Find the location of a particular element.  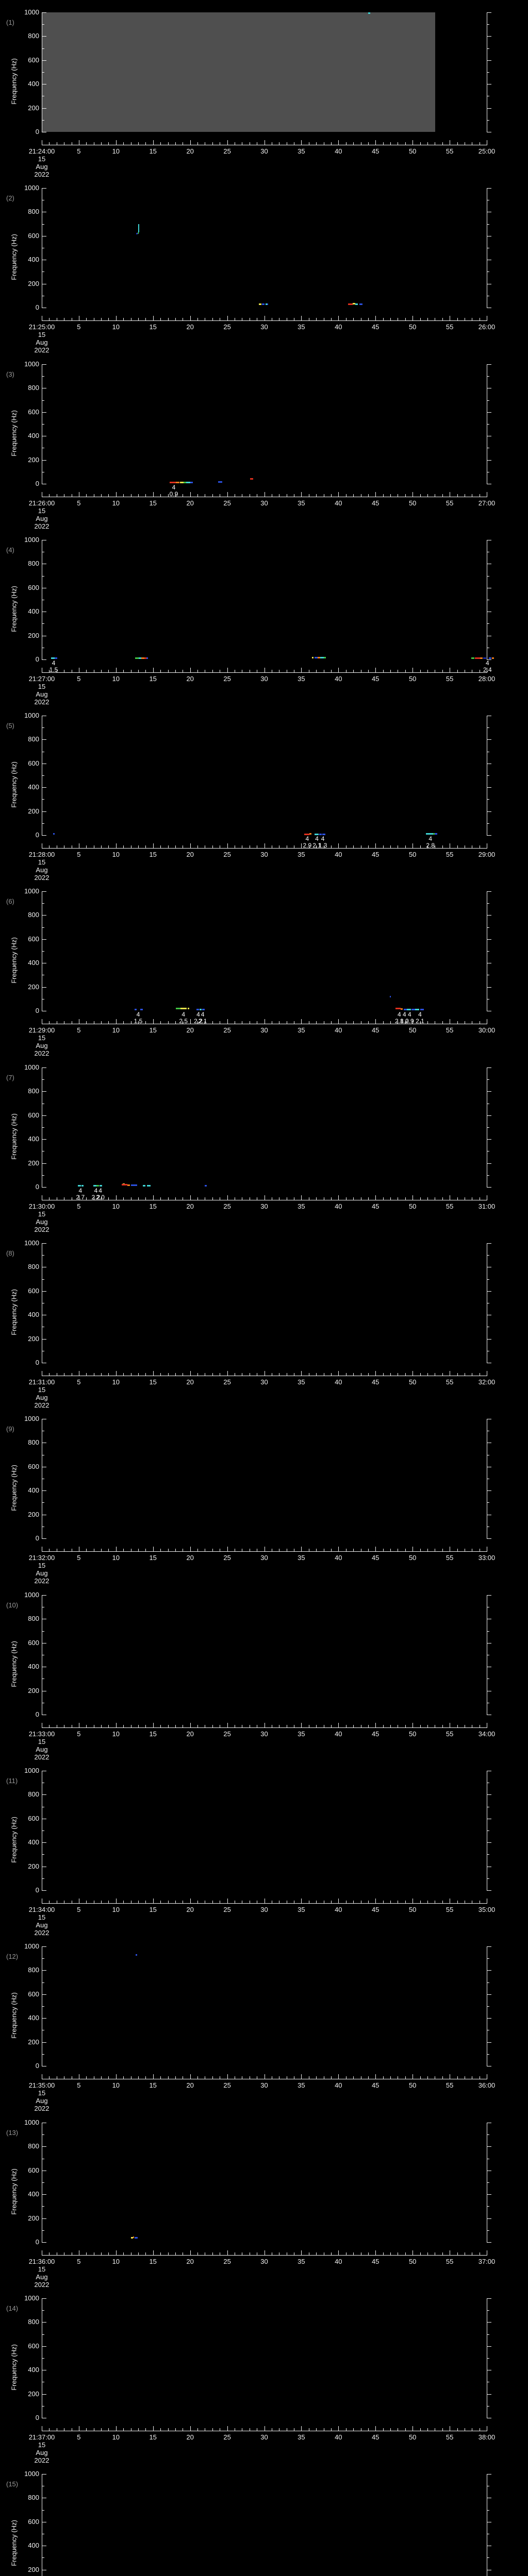

detection-score-label: 0.9 is located at coordinates (173, 494).